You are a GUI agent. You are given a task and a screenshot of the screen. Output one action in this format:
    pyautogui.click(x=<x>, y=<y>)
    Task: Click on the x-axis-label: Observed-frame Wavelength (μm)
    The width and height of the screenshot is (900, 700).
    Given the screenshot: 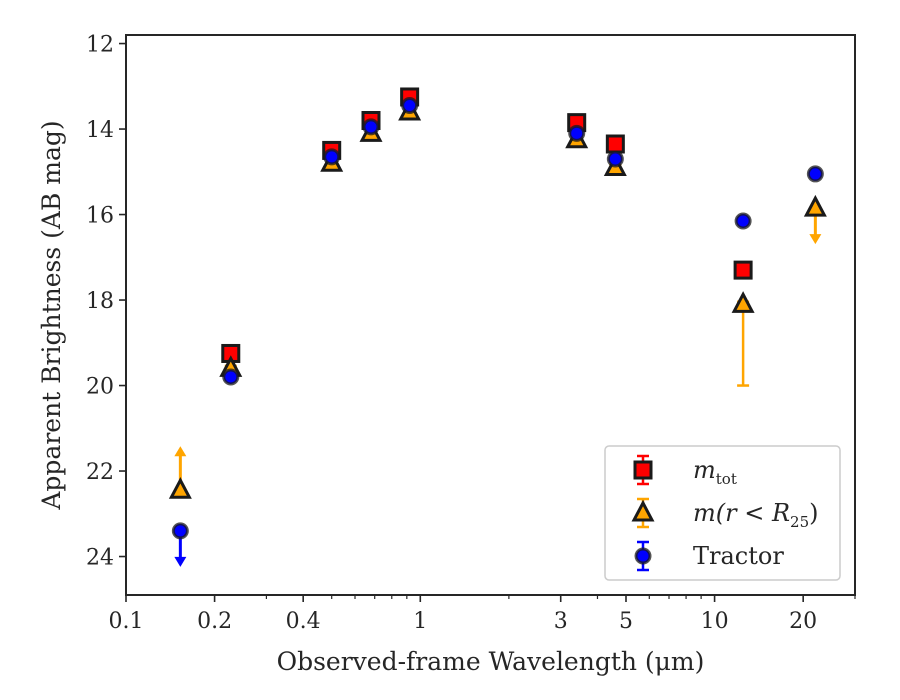 What is the action you would take?
    pyautogui.click(x=491, y=661)
    